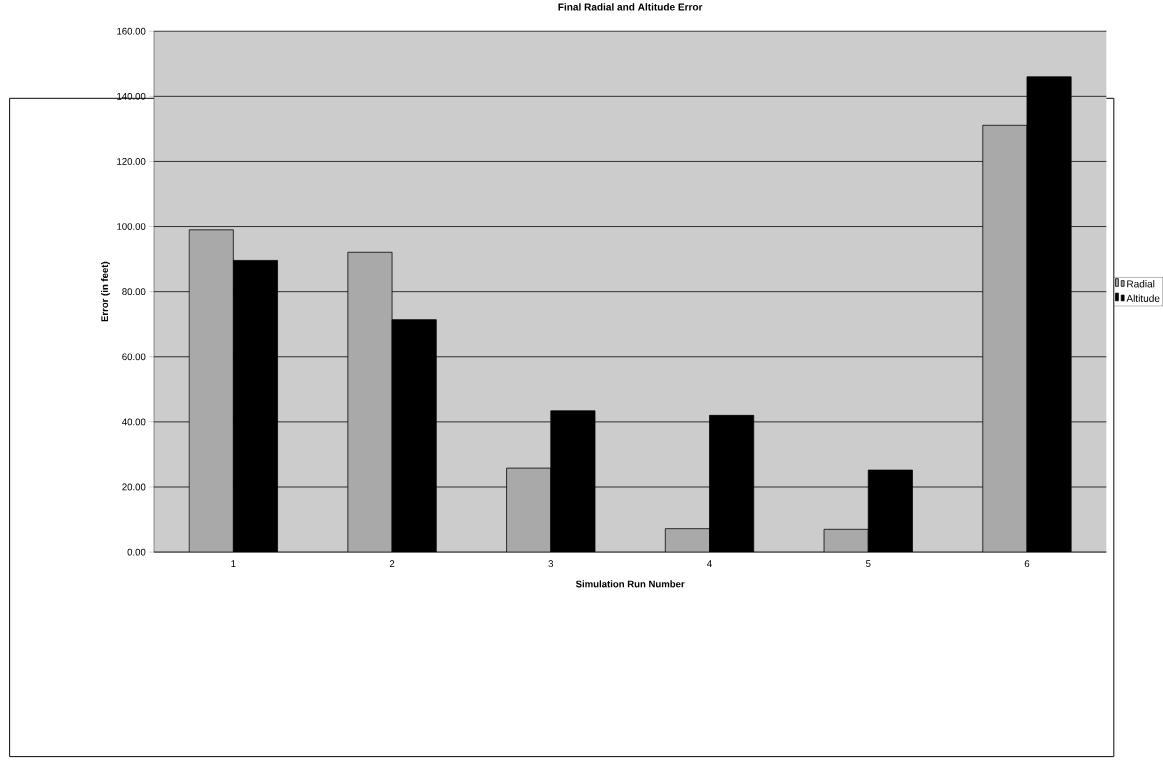 Image resolution: width=1163 pixels, height=760 pixels. Describe the element at coordinates (868, 563) in the screenshot. I see `x-tick-label: 5` at that location.